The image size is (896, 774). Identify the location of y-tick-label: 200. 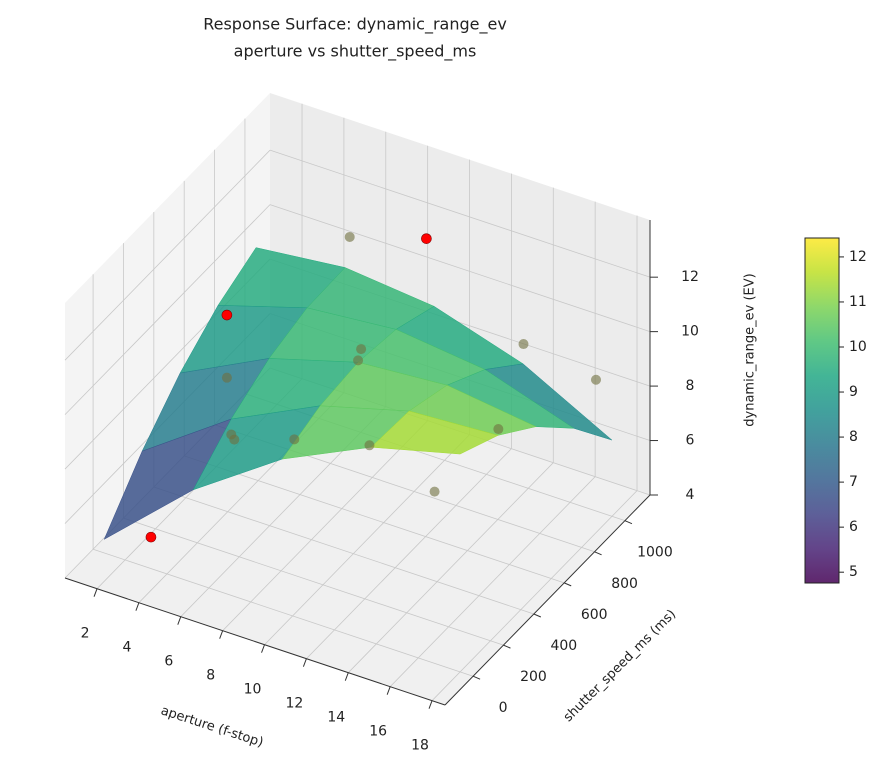
(533, 677).